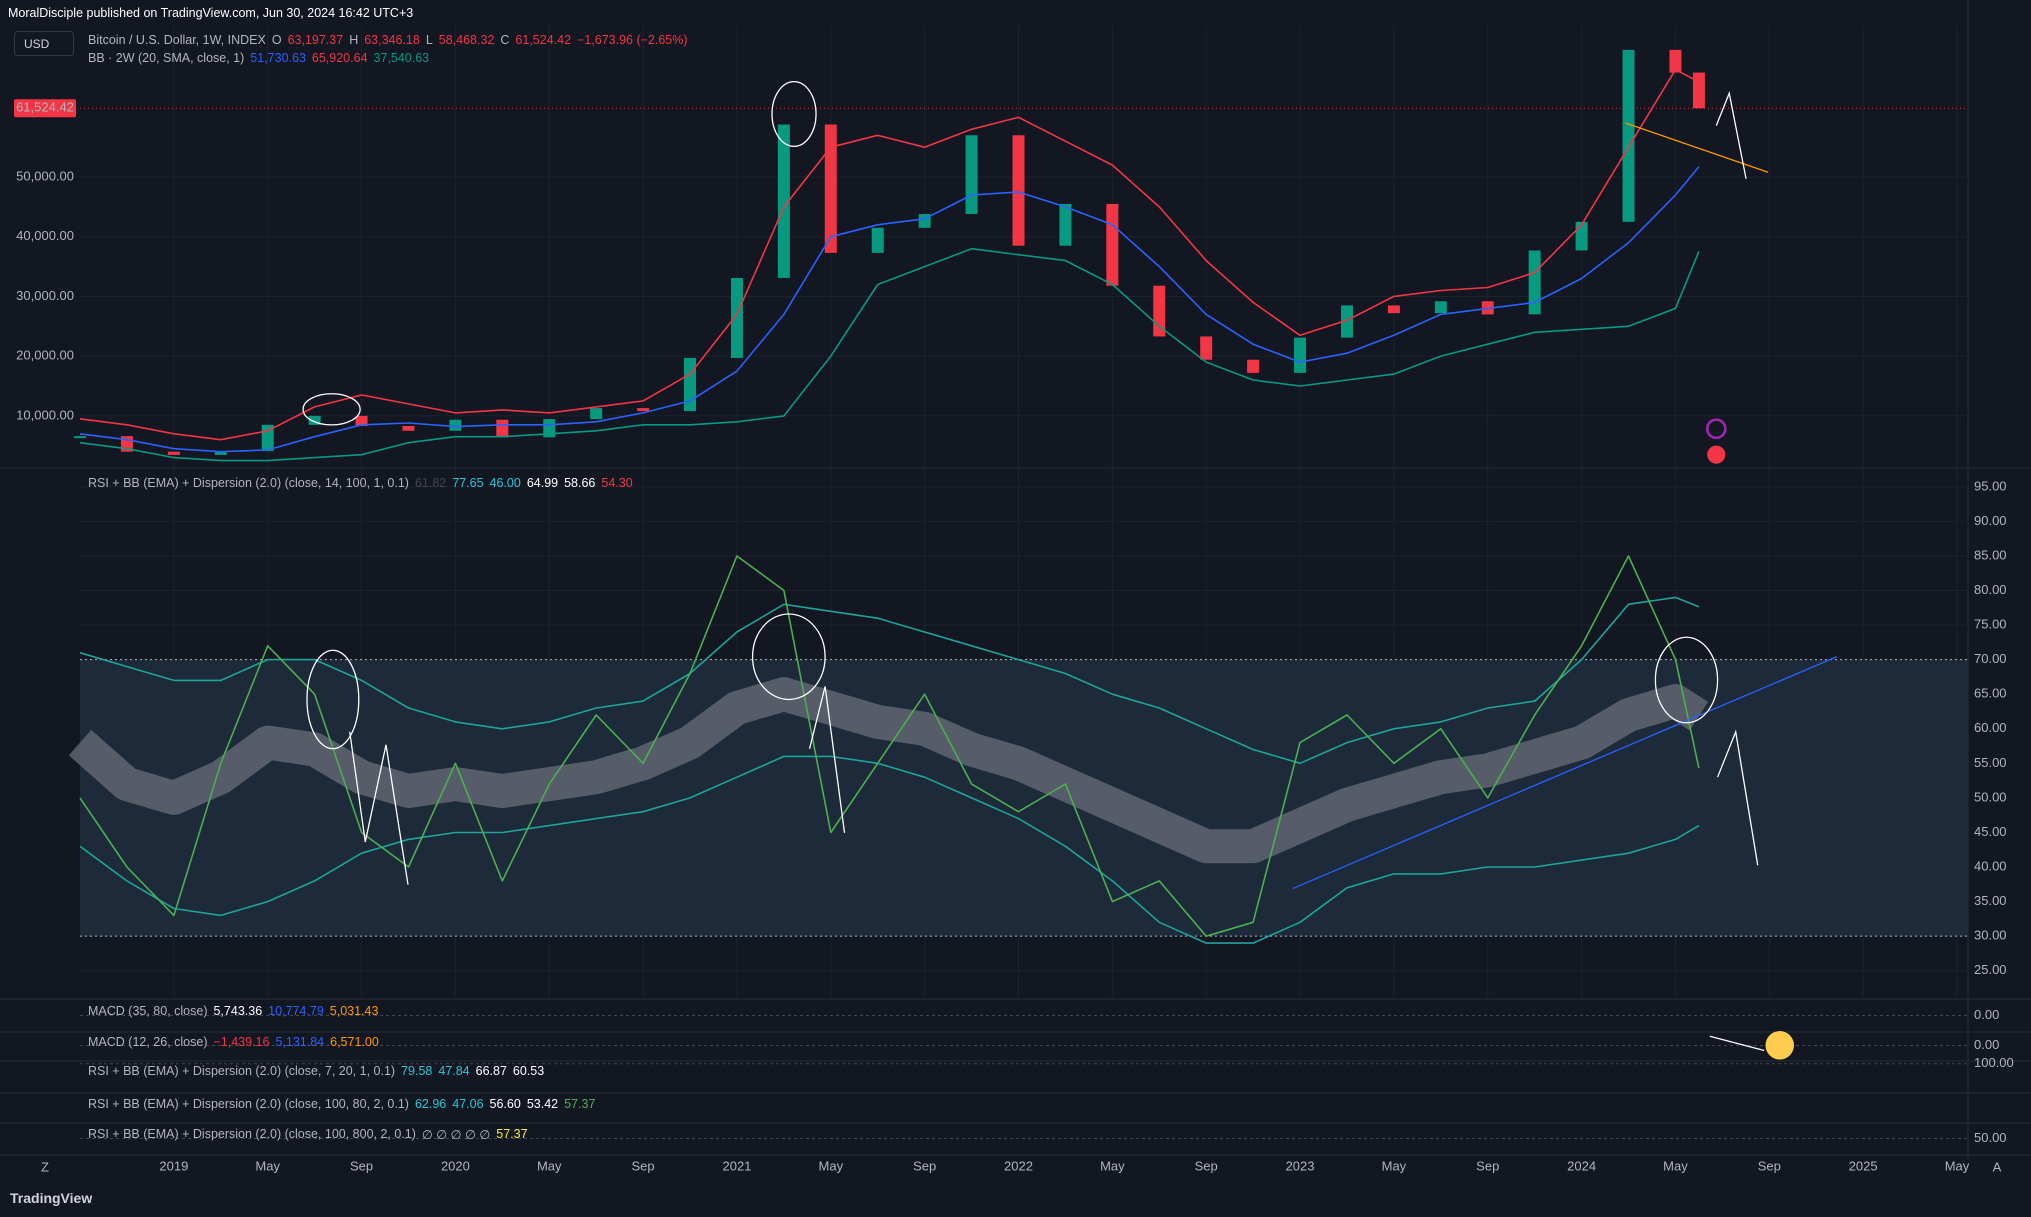 The height and width of the screenshot is (1217, 2031). What do you see at coordinates (401, 58) in the screenshot?
I see `legend-text: 37,540.63` at bounding box center [401, 58].